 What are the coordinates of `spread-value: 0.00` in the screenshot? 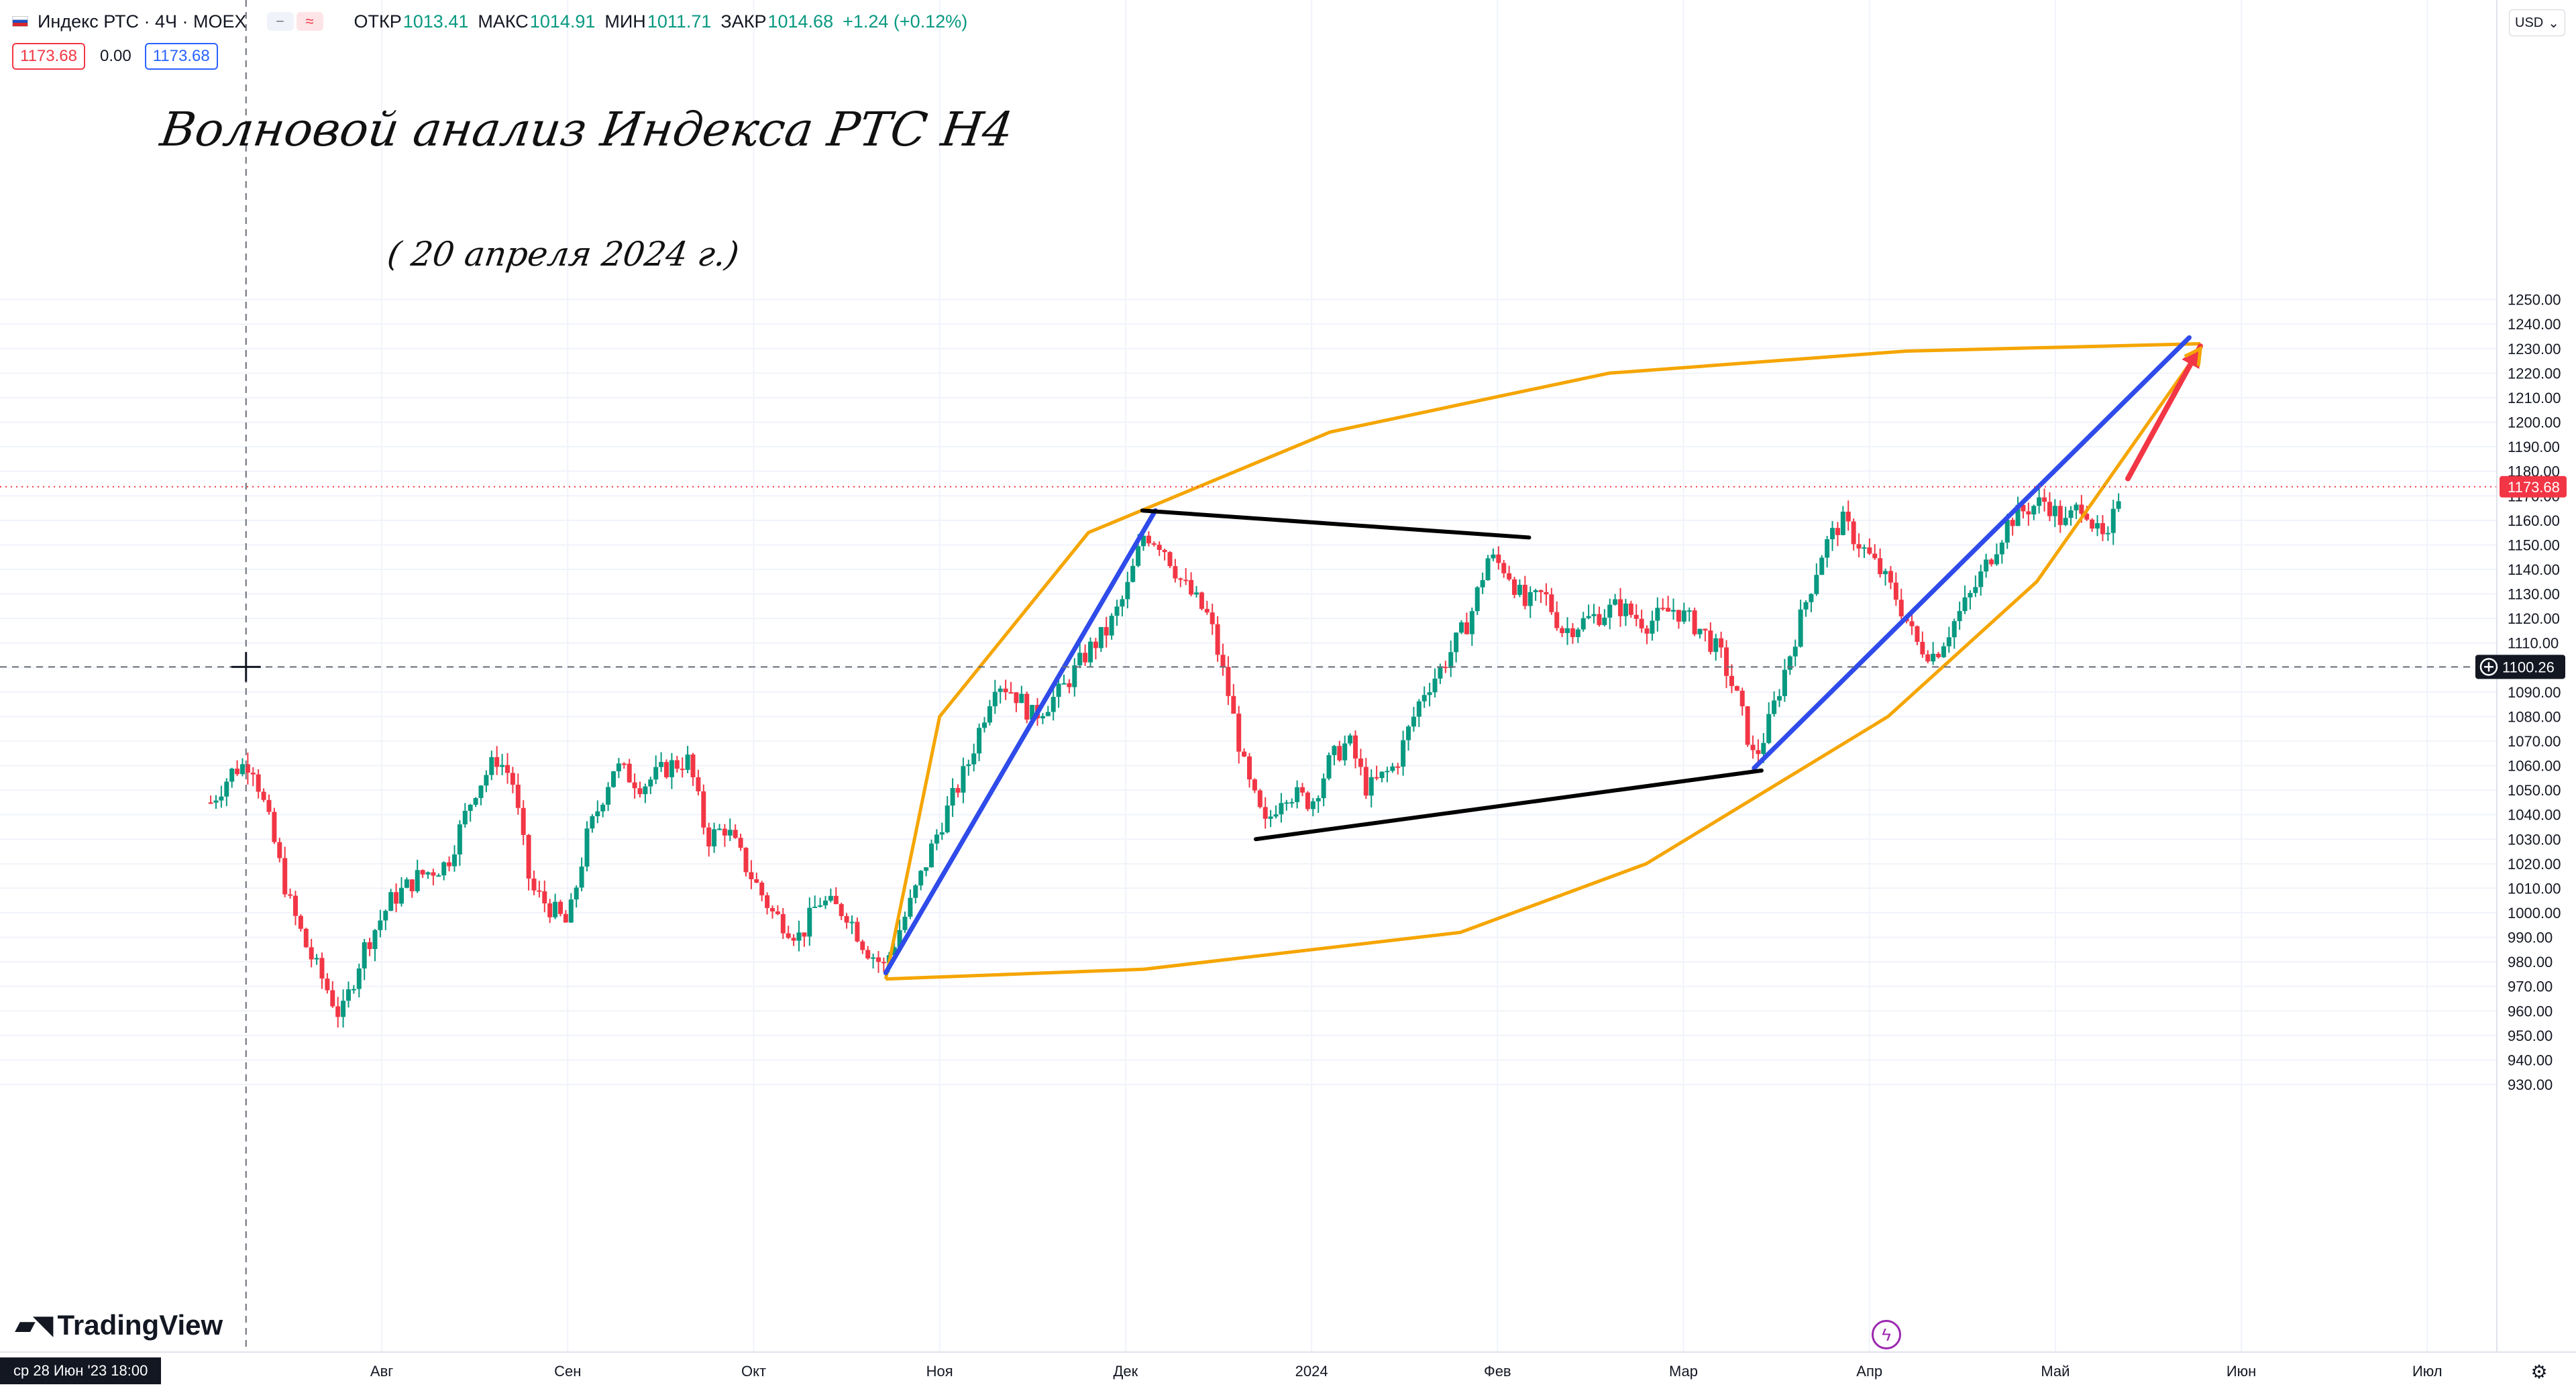 It's located at (115, 56).